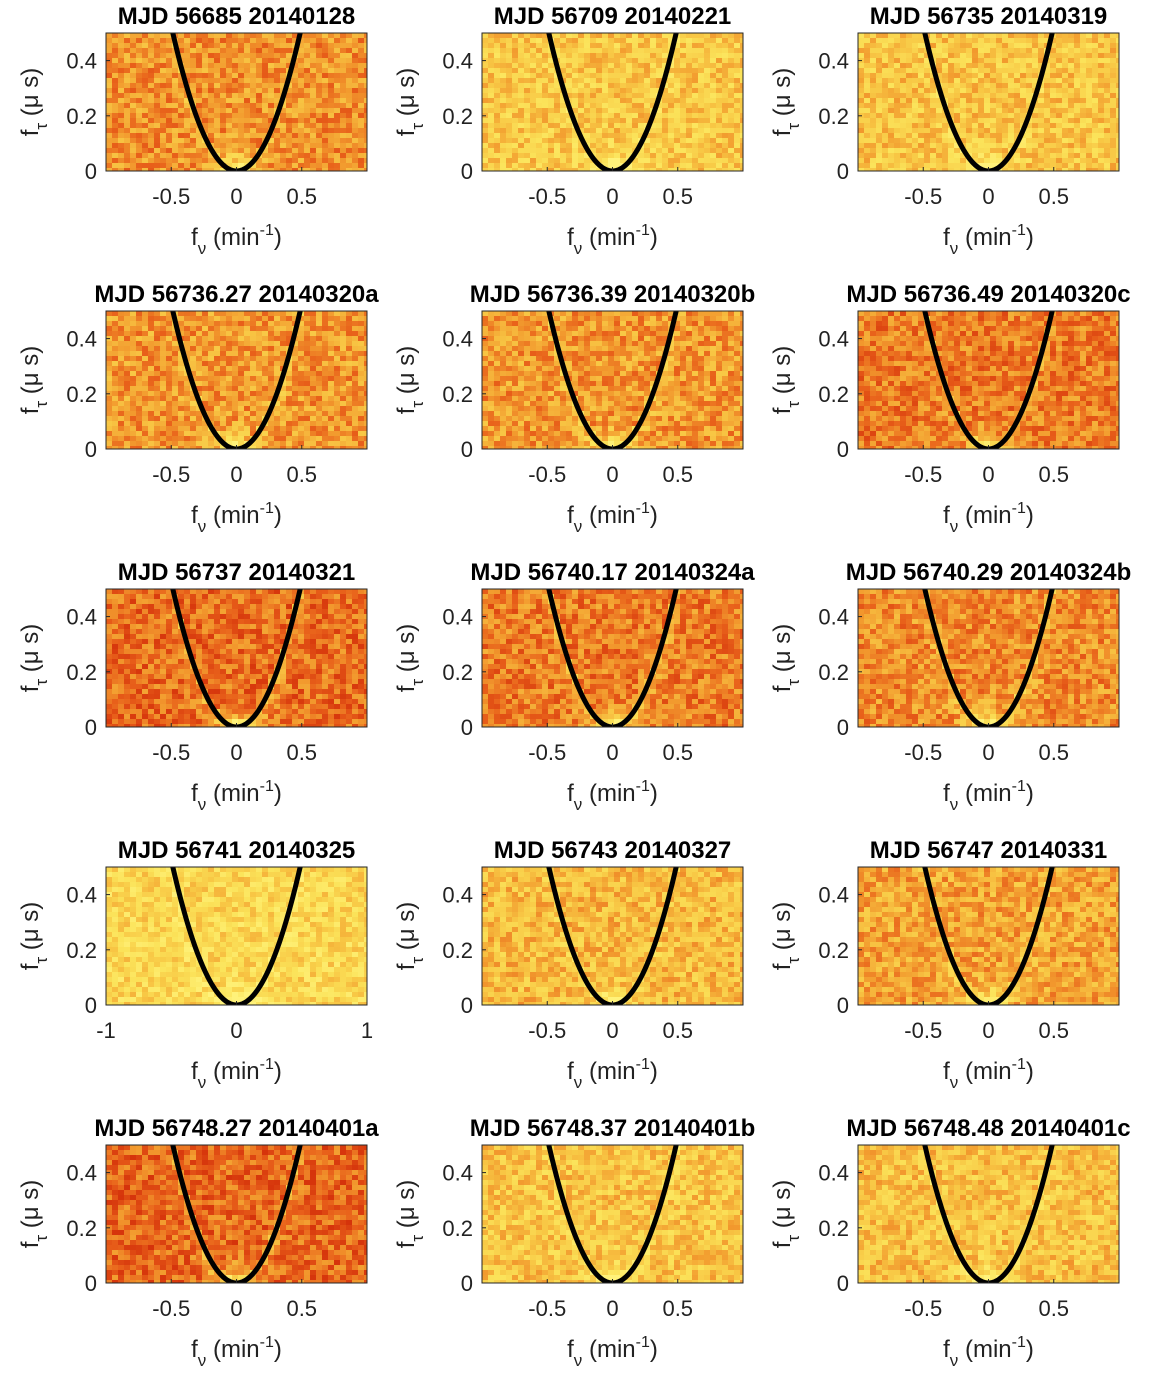  Describe the element at coordinates (301, 474) in the screenshot. I see `x-tick-label: 0.5` at that location.